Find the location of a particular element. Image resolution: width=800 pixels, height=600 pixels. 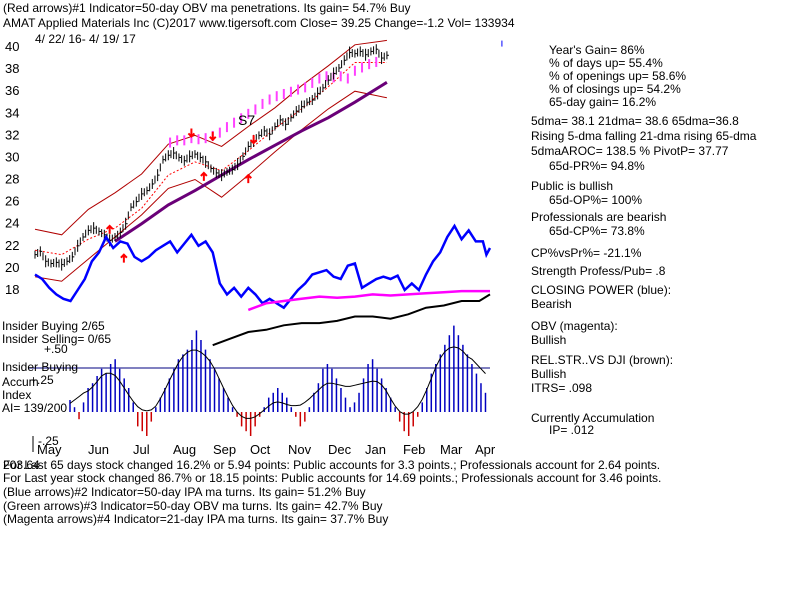

month-label: Feb is located at coordinates (414, 449).